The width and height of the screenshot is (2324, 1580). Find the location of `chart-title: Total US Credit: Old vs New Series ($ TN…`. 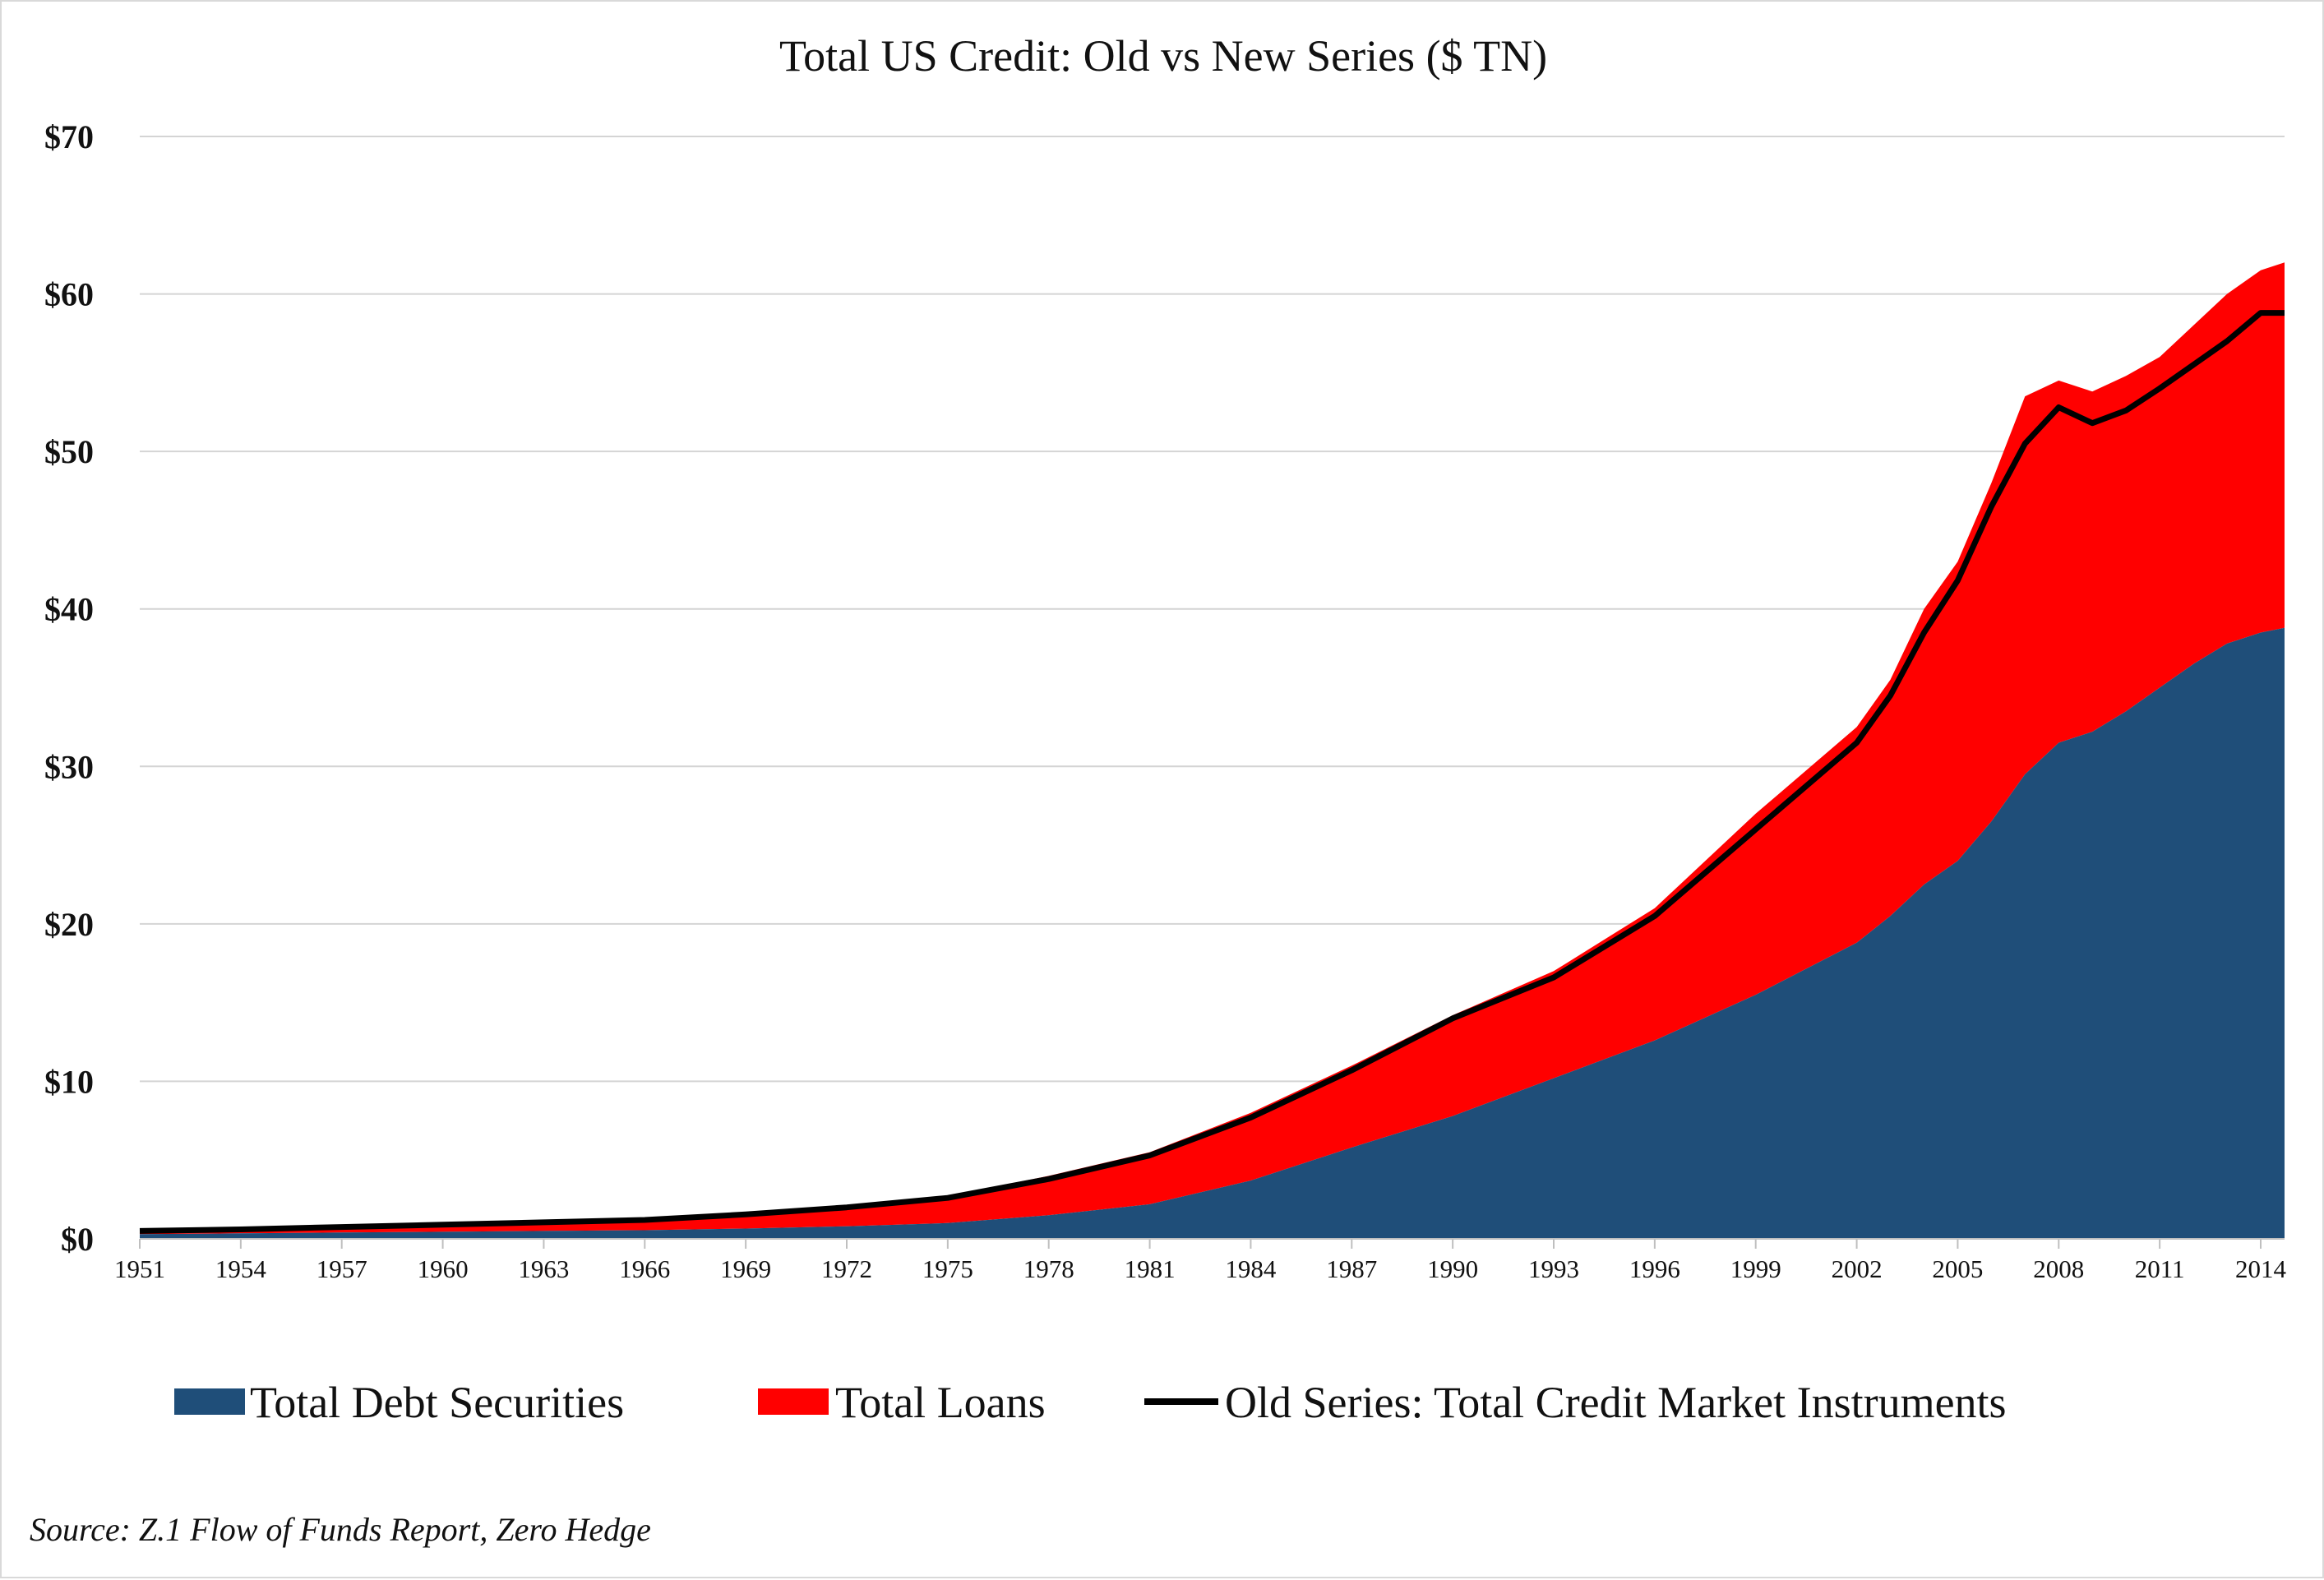

chart-title: Total US Credit: Old vs New Series ($ TN… is located at coordinates (1163, 56).